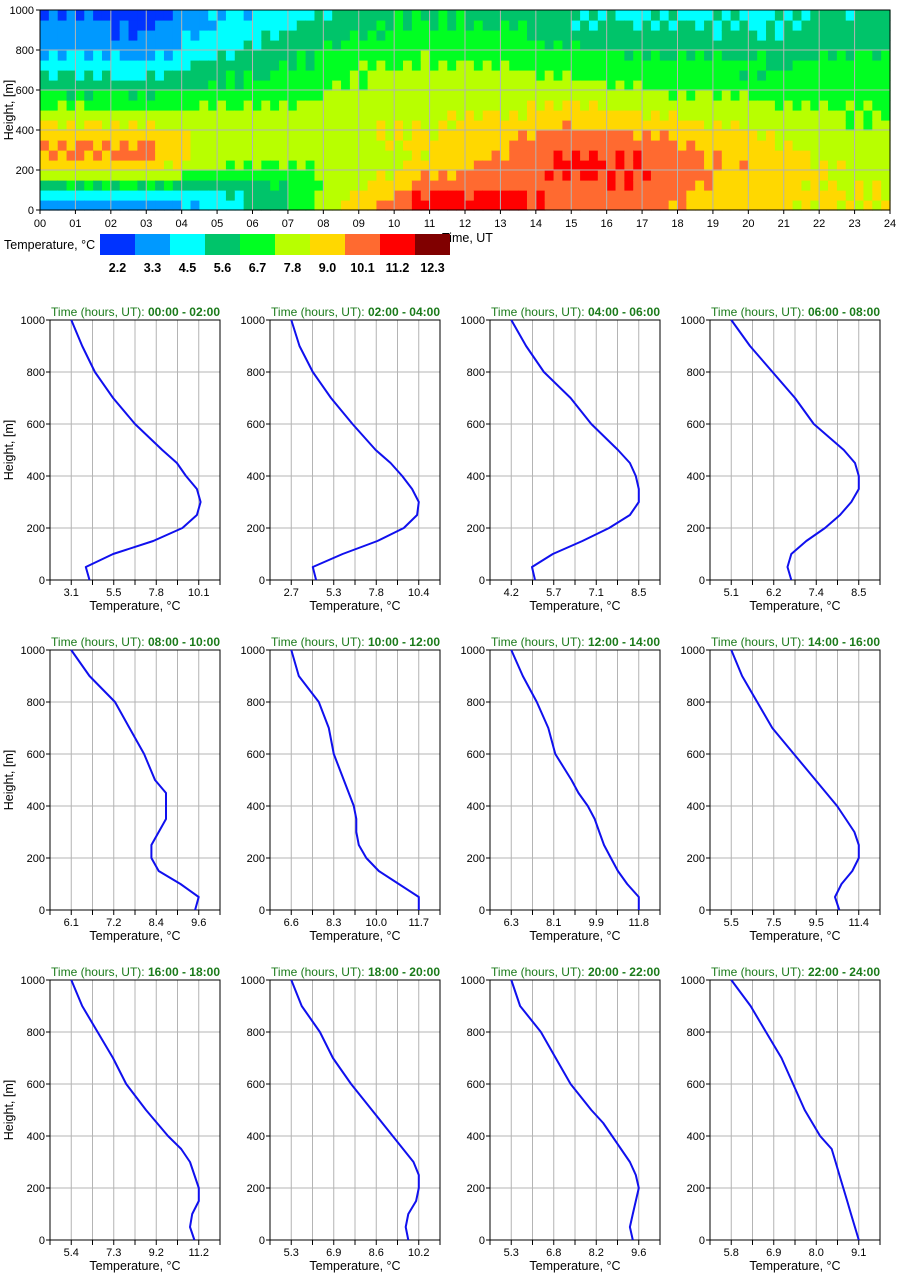  Describe the element at coordinates (113, 593) in the screenshot. I see `x-tick-label: 5.5` at that location.